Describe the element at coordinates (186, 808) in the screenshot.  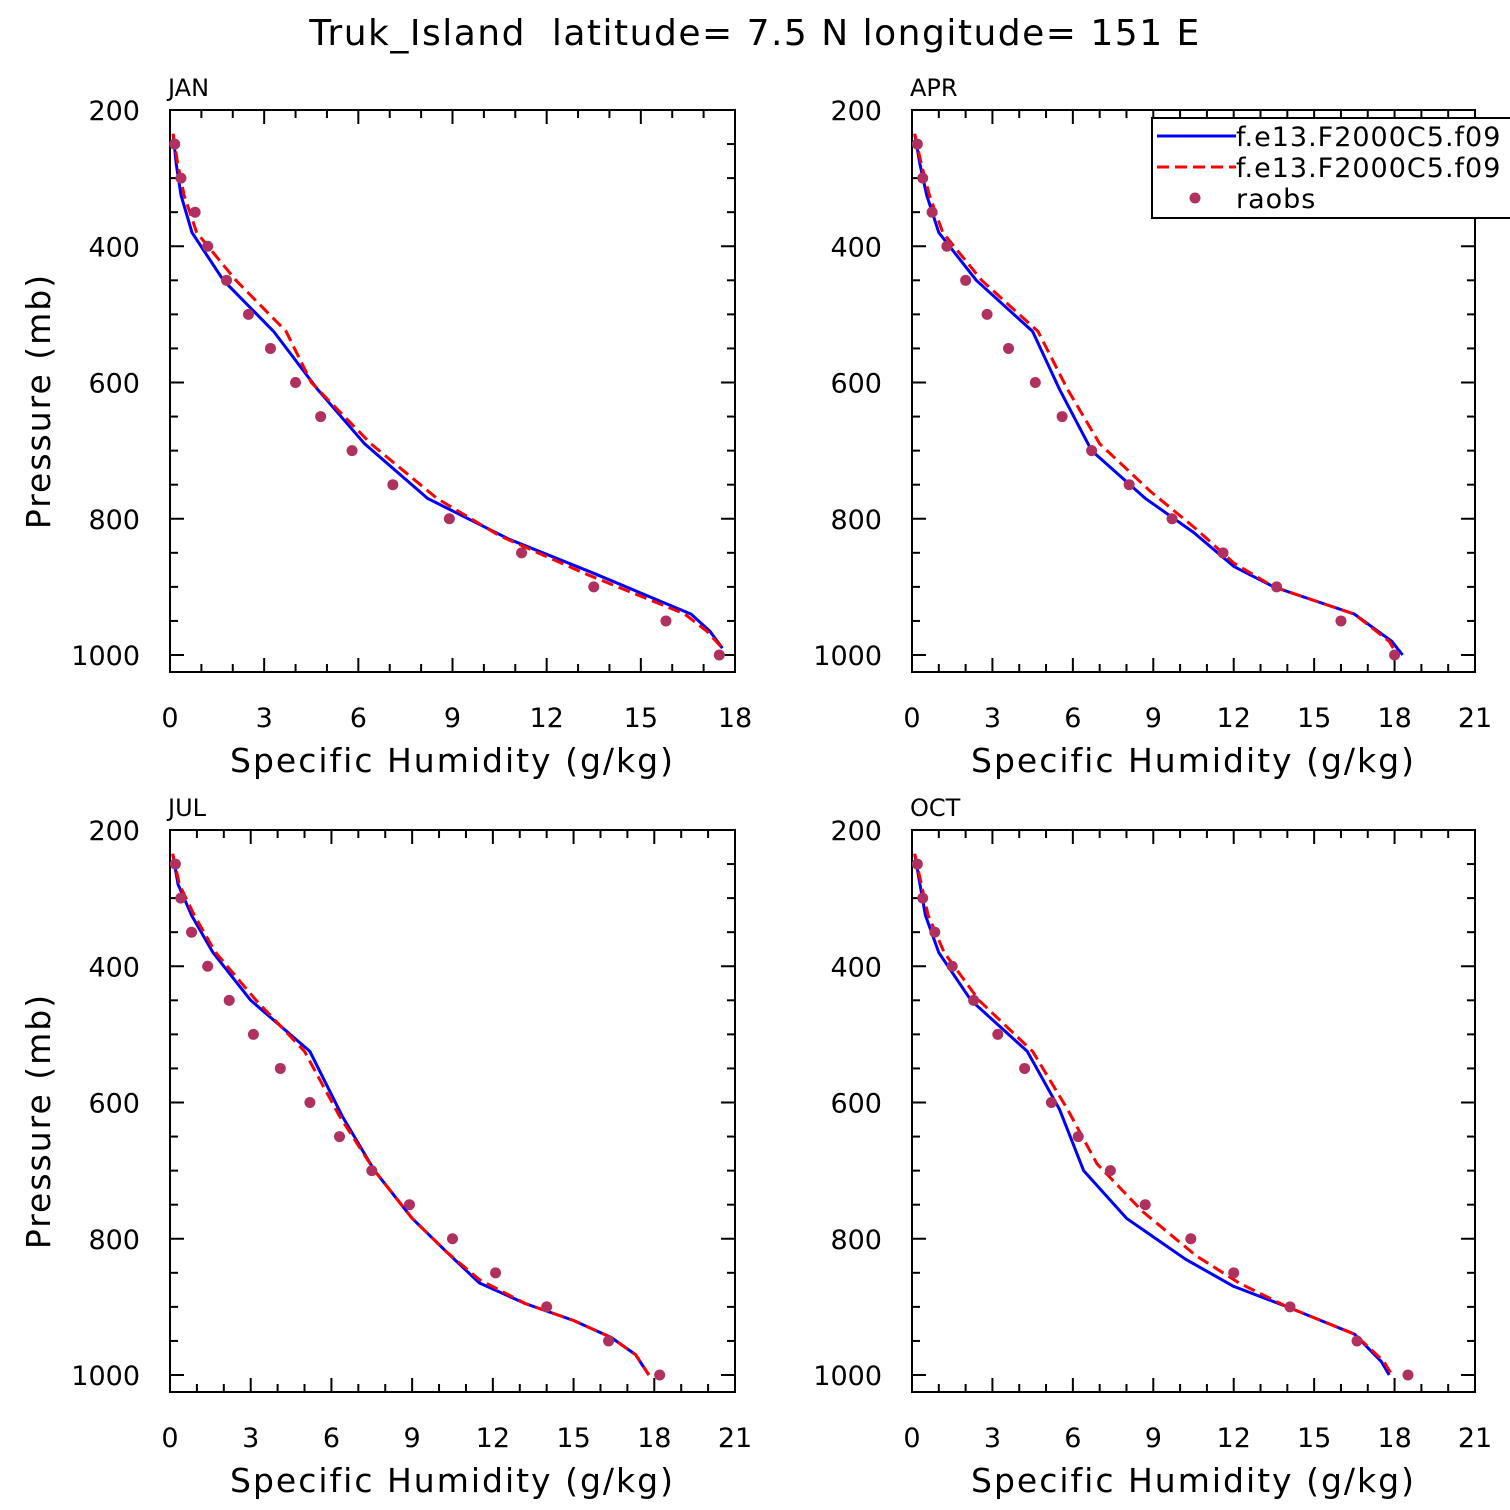
I see `panel-label: JUL` at that location.